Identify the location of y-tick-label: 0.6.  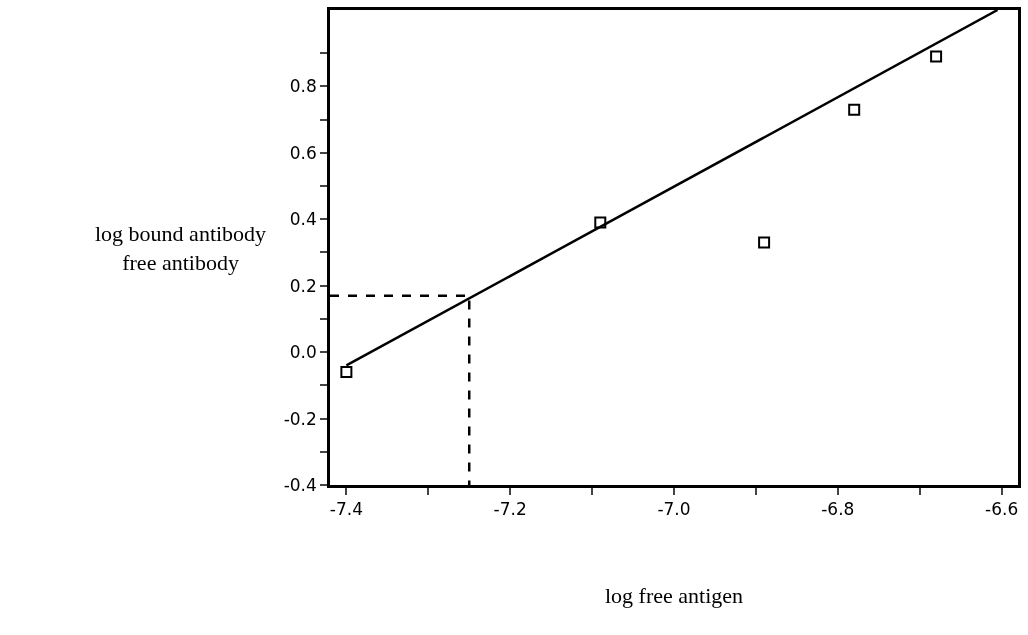
(303, 152).